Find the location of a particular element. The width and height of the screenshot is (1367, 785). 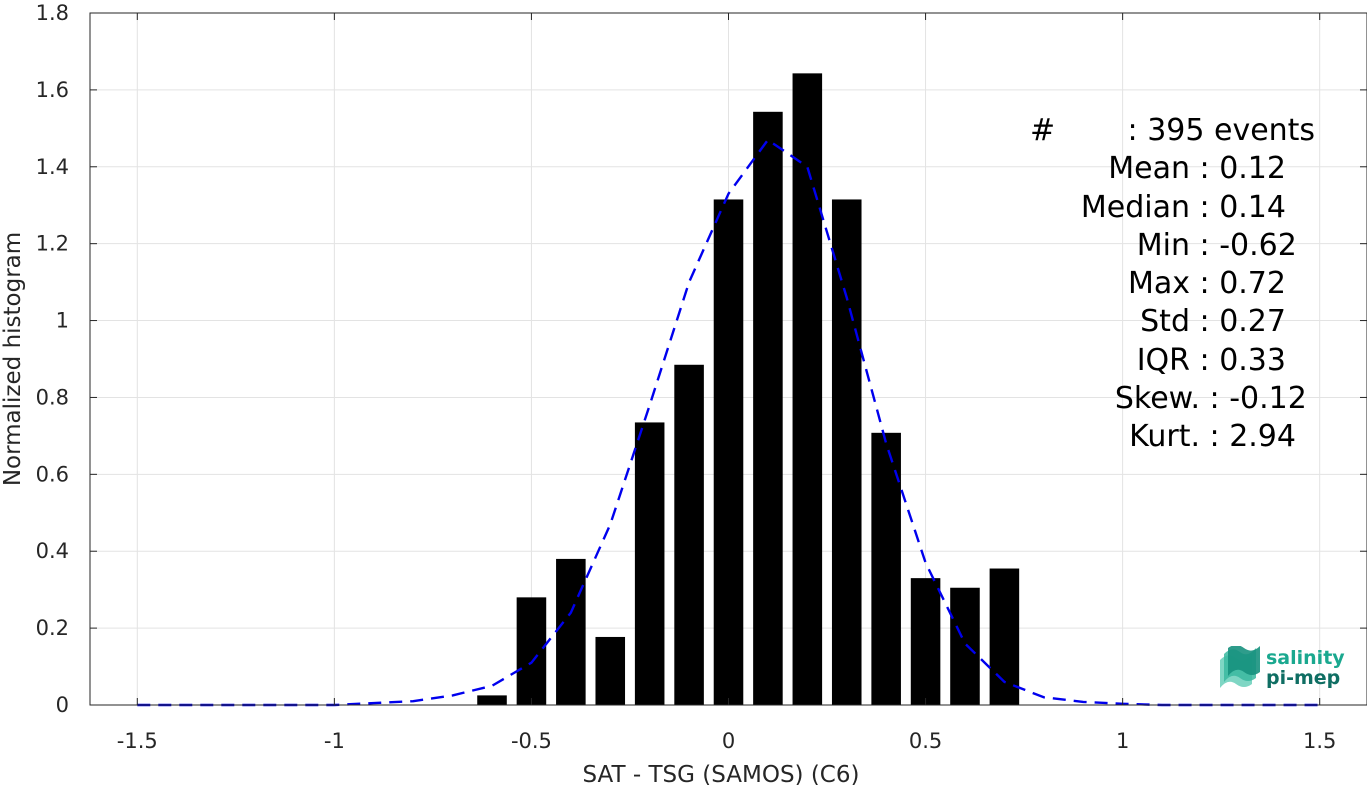

waves-icon is located at coordinates (1240, 667).